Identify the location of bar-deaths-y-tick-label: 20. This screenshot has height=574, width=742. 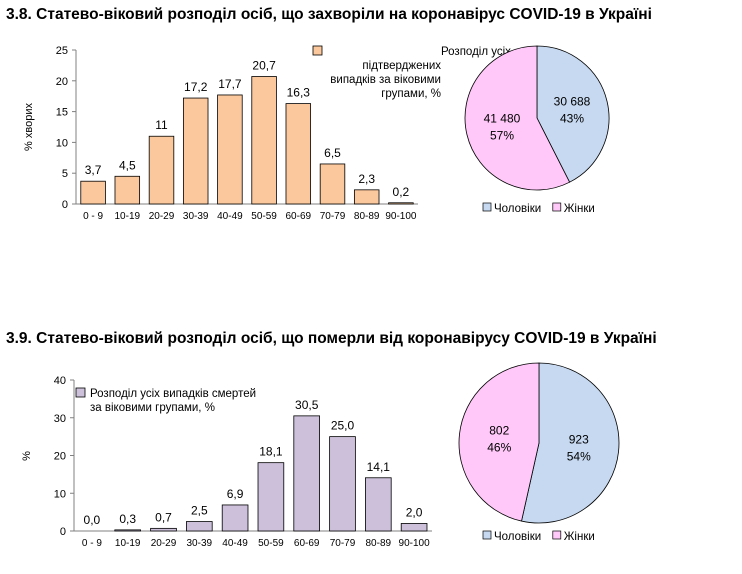
(60, 457).